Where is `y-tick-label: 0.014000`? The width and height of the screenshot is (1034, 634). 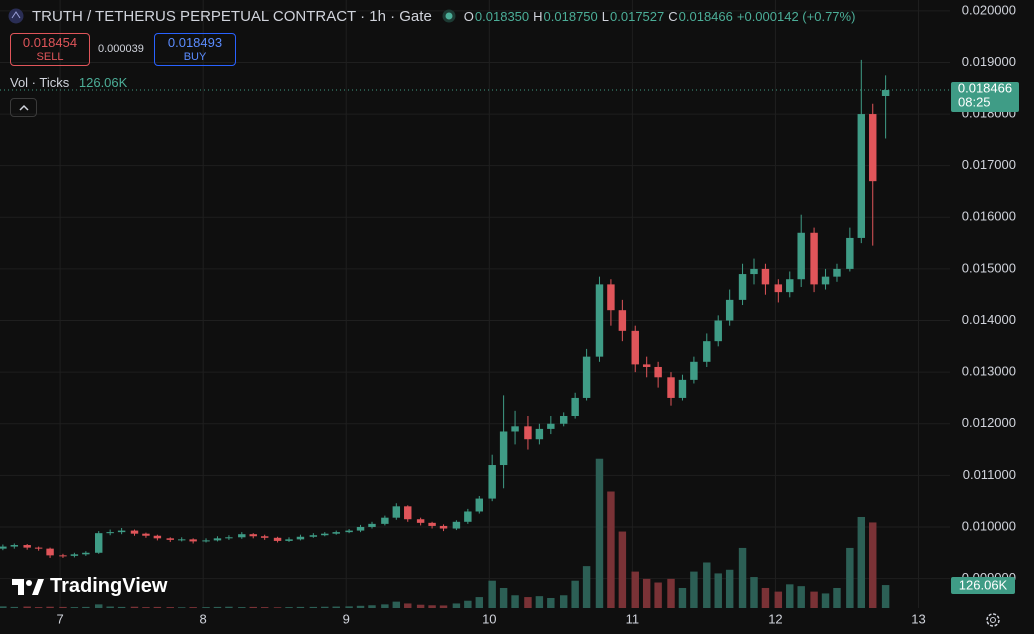 y-tick-label: 0.014000 is located at coordinates (989, 319).